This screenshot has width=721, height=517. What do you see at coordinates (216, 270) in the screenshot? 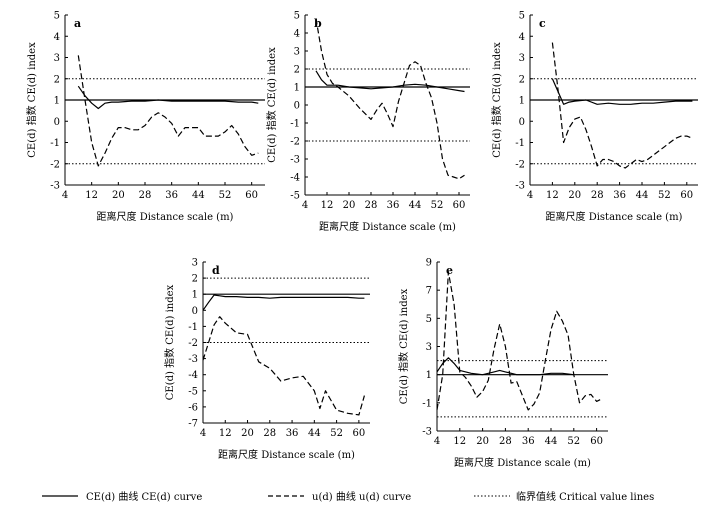
I see `panel-label: d` at bounding box center [216, 270].